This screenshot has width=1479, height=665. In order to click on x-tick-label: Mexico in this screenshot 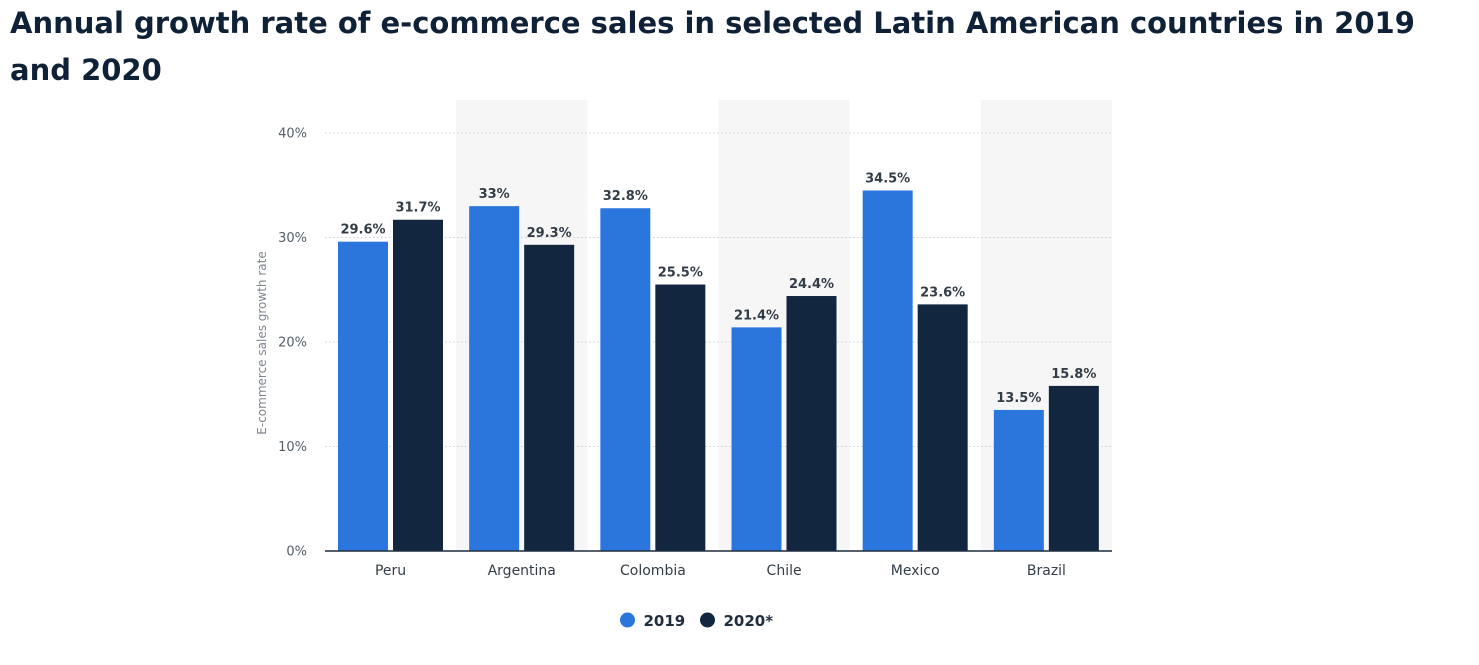, I will do `click(915, 571)`.